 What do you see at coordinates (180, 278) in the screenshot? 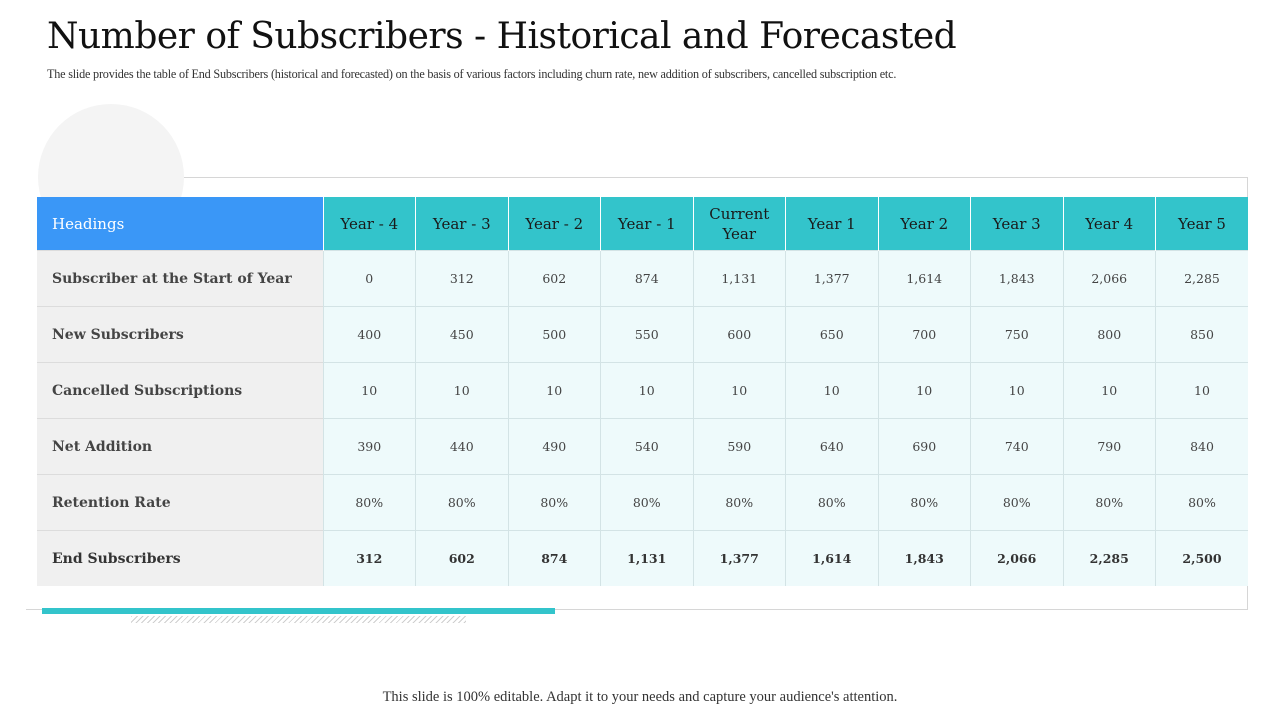
I see `row-label: Subscriber at the Start of Year` at bounding box center [180, 278].